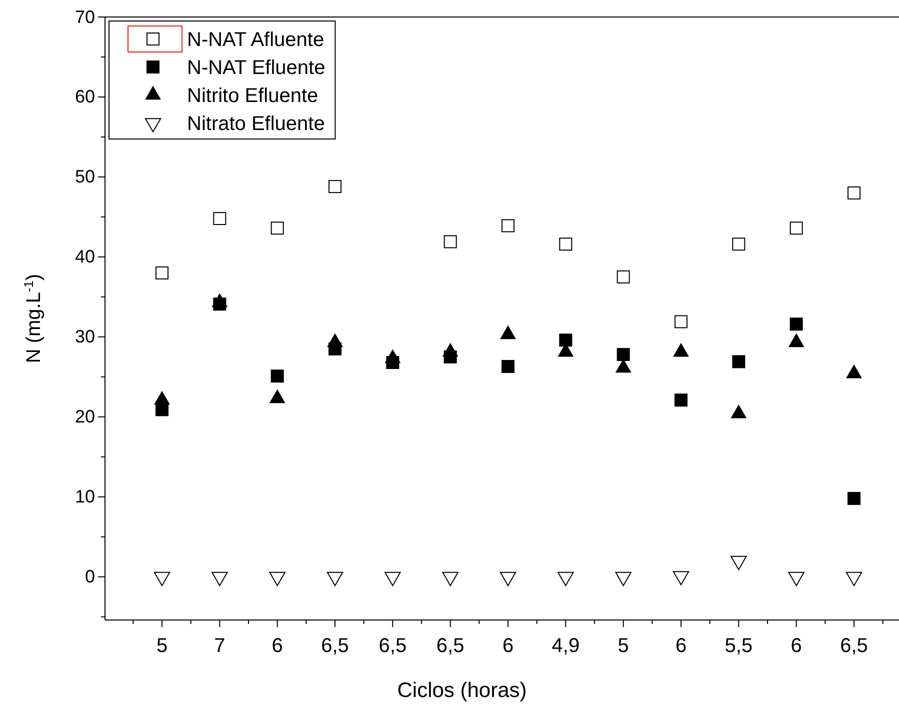 The width and height of the screenshot is (899, 704). Describe the element at coordinates (252, 96) in the screenshot. I see `legend-label: Nitrito Efluente` at that location.